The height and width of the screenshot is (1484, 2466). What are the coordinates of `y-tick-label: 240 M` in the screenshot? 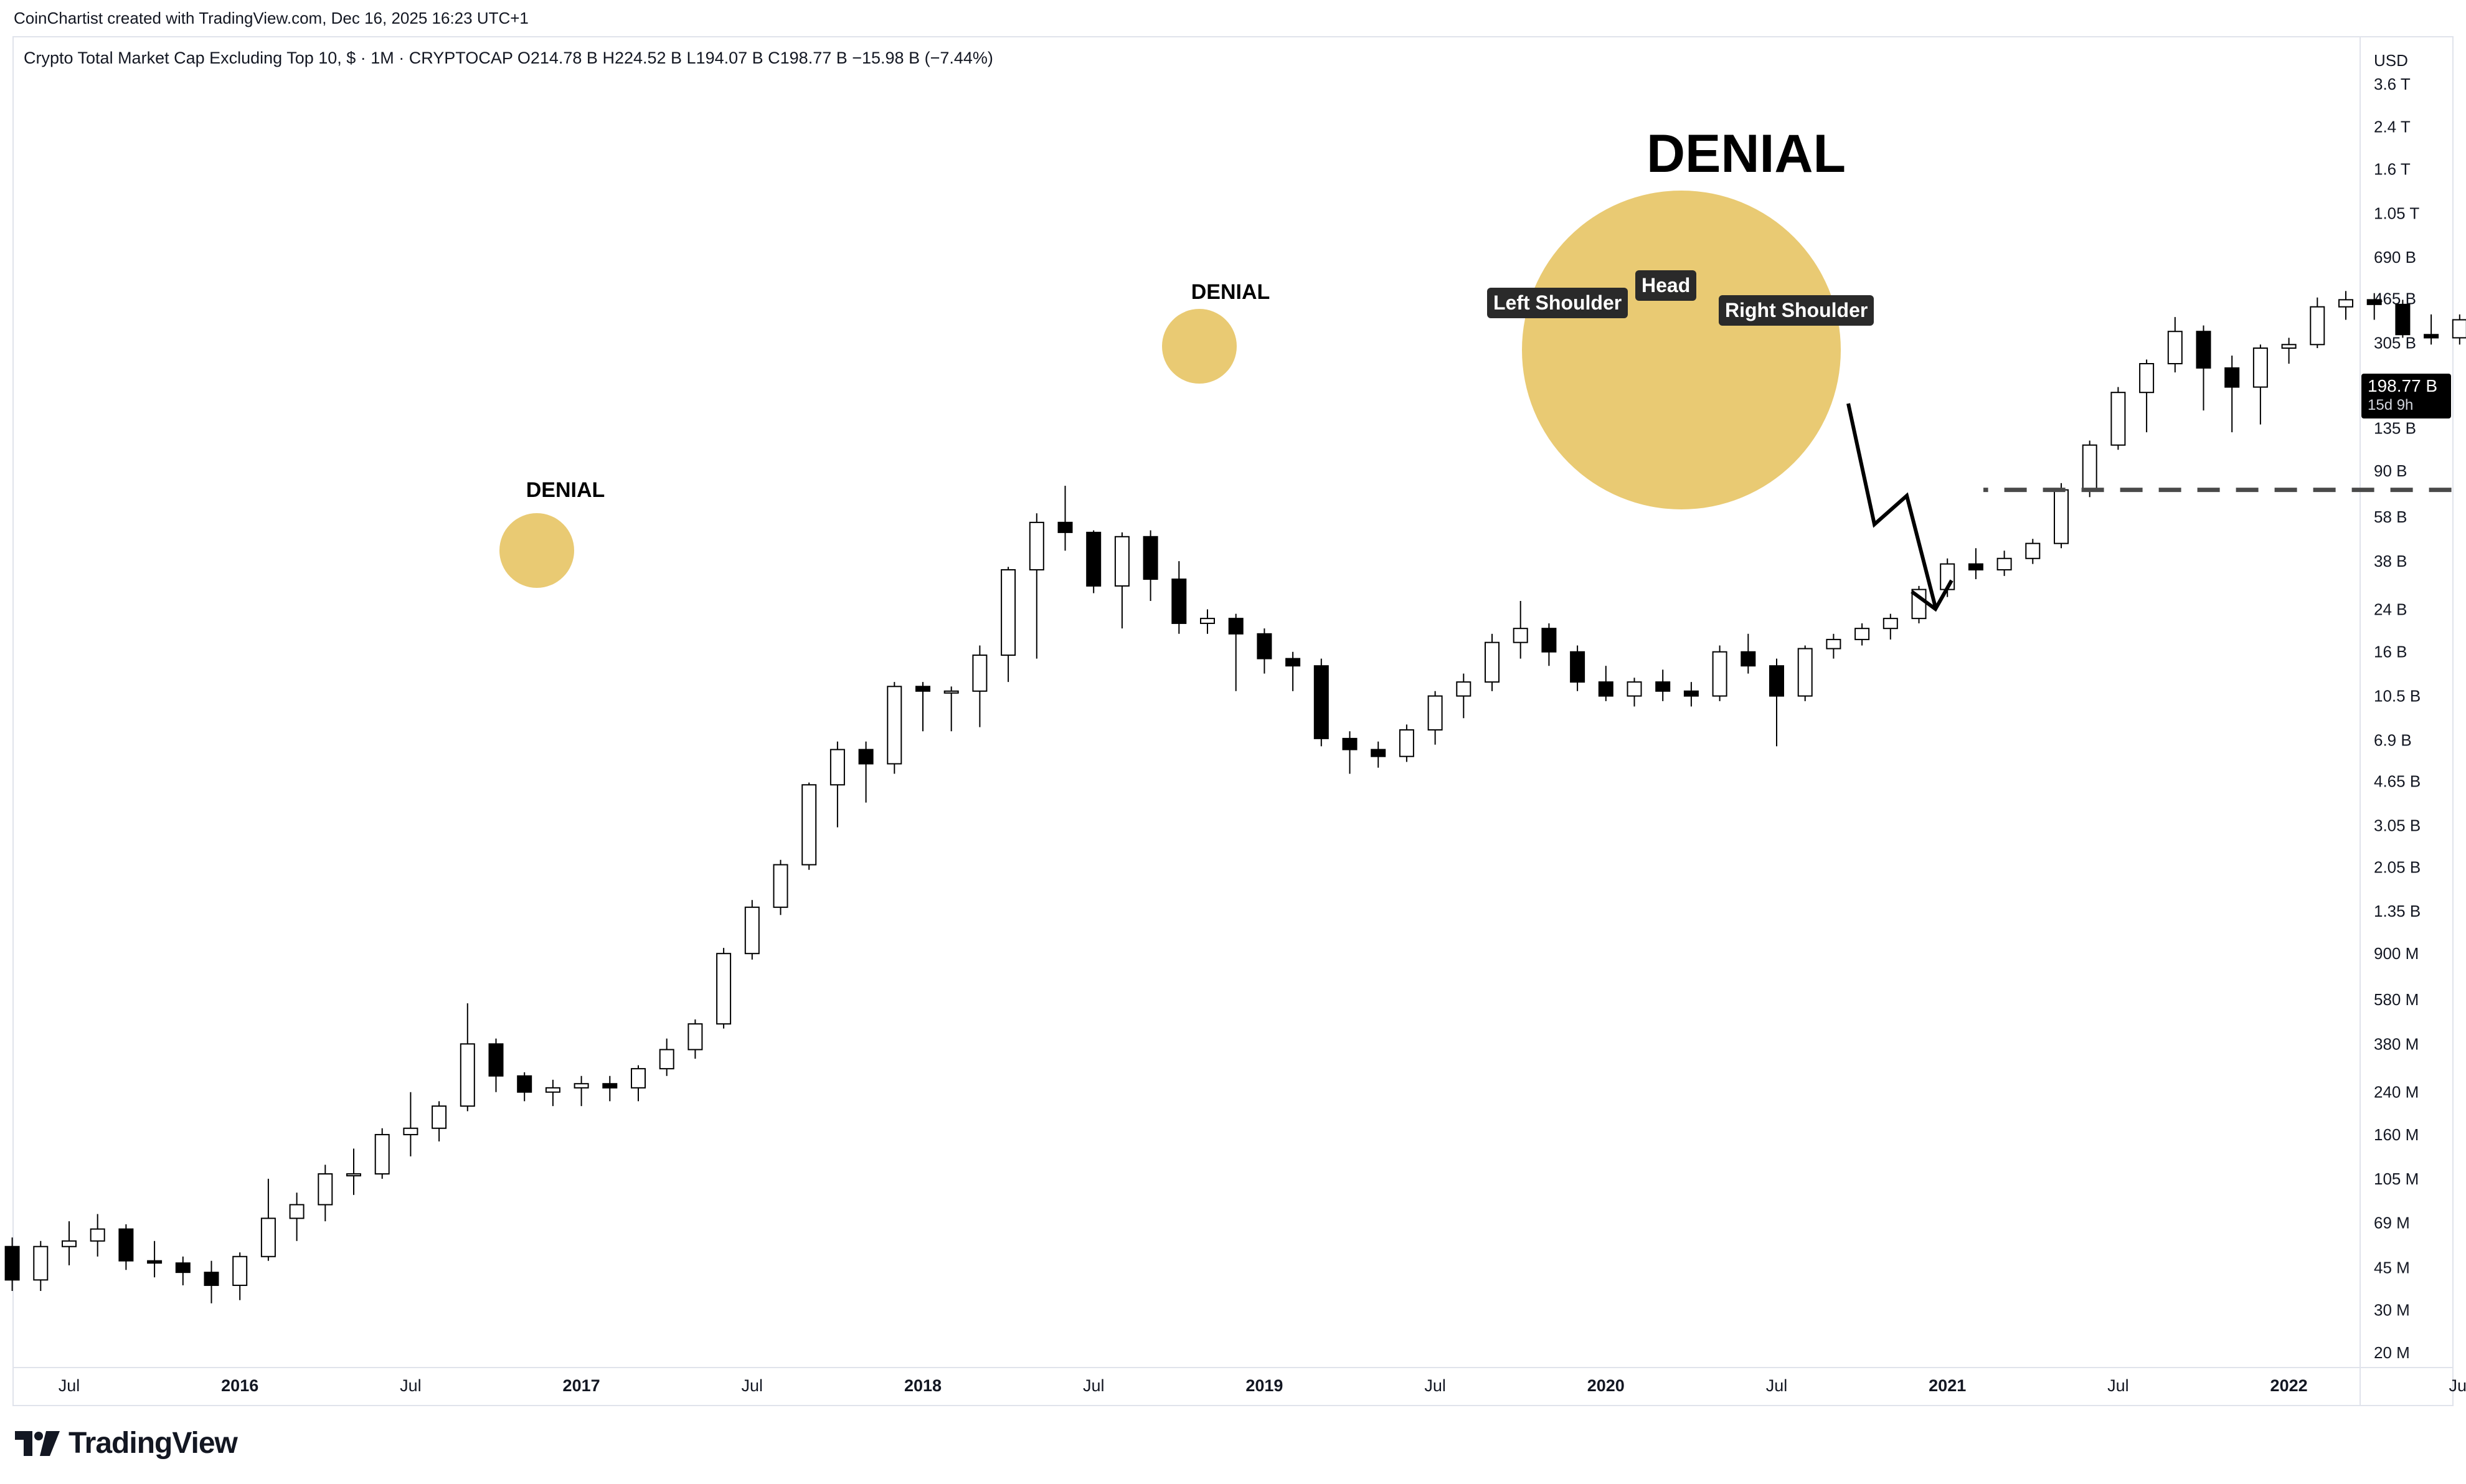 It's located at (2396, 1092).